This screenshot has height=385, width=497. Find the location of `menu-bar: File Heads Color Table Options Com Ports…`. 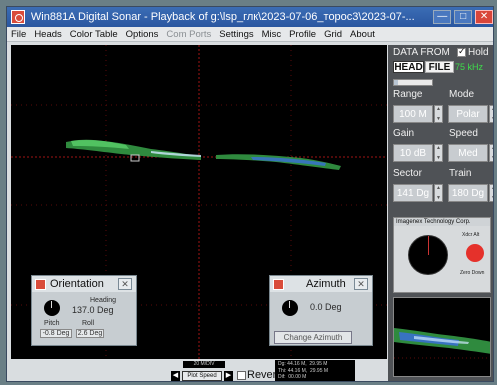

menu-bar: File Heads Color Table Options Com Ports… is located at coordinates (250, 34).